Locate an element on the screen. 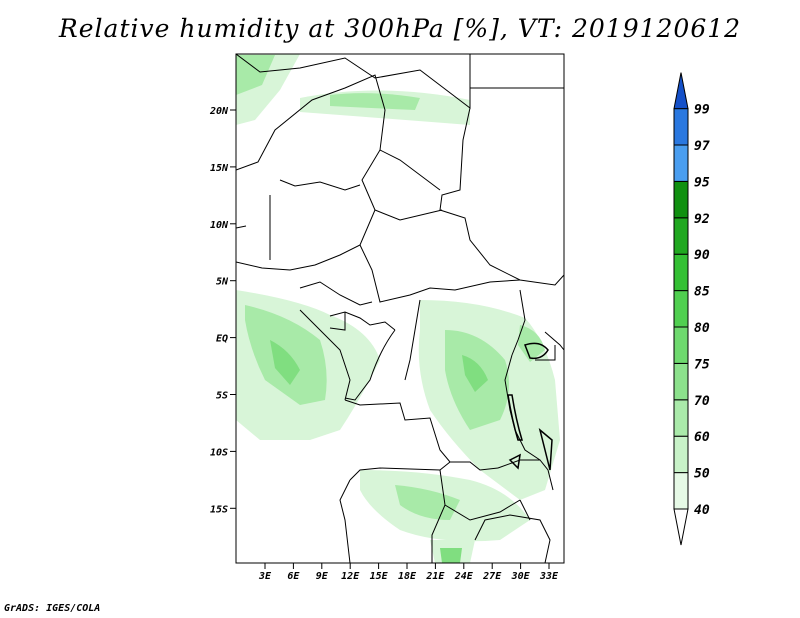  lat-label: 5N is located at coordinates (222, 282).